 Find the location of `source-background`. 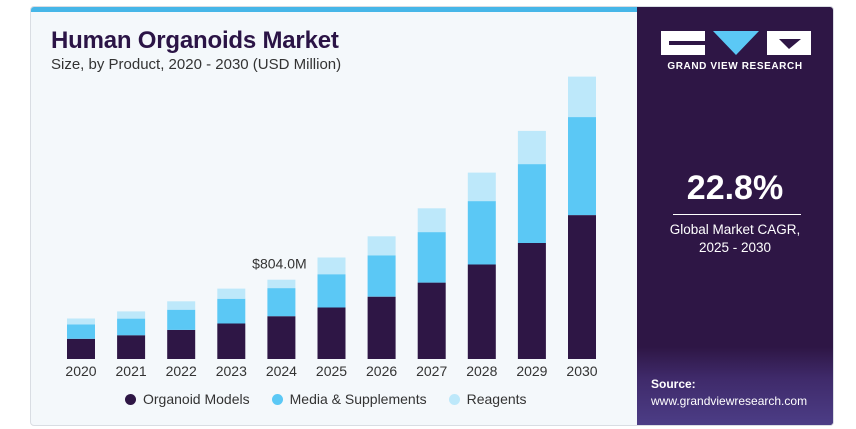

source-background is located at coordinates (735, 386).